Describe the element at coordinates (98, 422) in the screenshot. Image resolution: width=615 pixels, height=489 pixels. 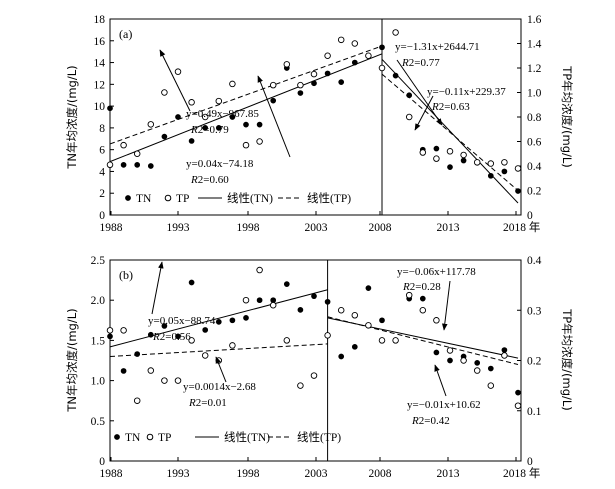
I see `left-tick-label: 0.5` at that location.